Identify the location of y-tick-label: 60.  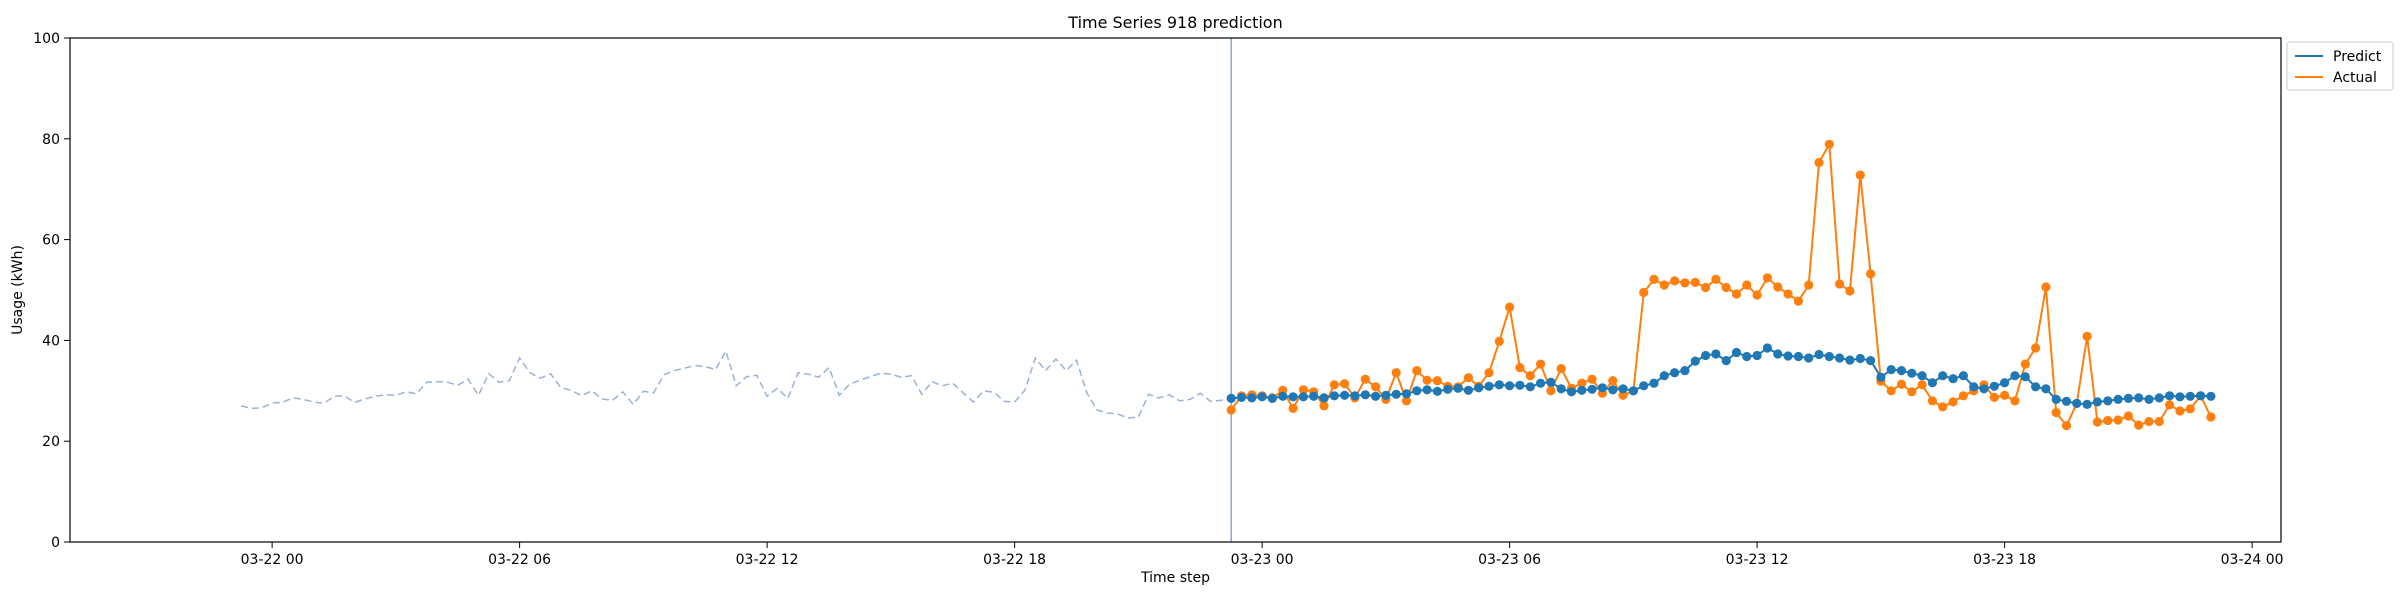
(51, 241).